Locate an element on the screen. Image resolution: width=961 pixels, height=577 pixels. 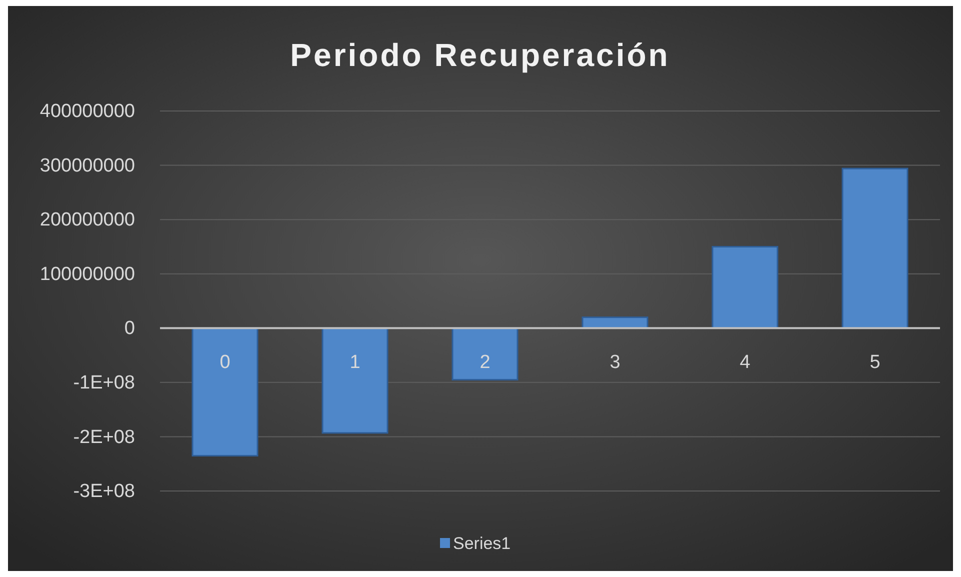
y-tick-label: -1E+08 is located at coordinates (104, 383).